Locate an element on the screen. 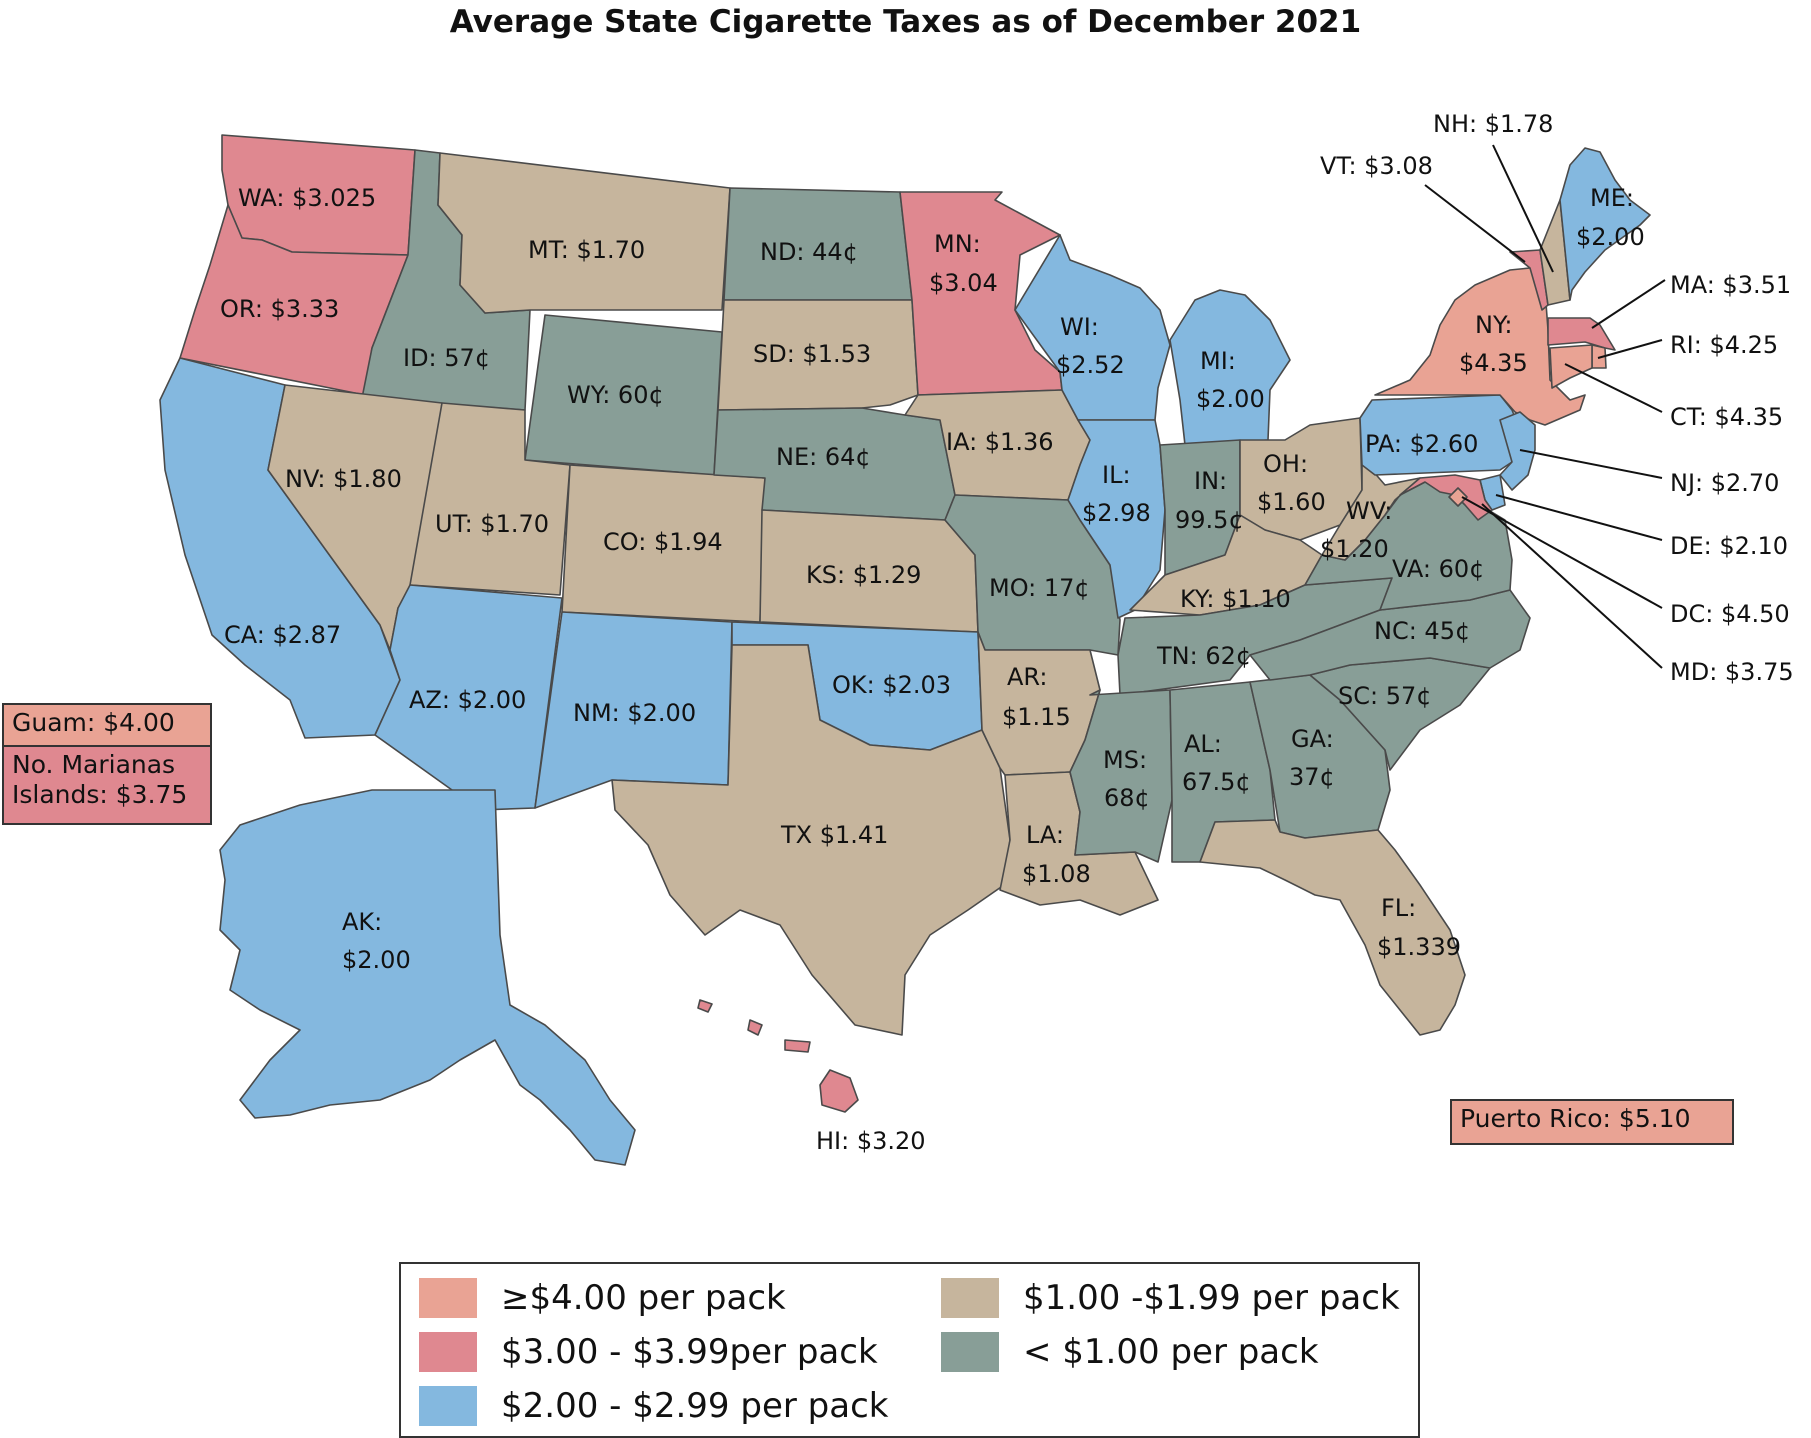 Image resolution: width=1811 pixels, height=1438 pixels. state-shape-wi is located at coordinates (1092, 327).